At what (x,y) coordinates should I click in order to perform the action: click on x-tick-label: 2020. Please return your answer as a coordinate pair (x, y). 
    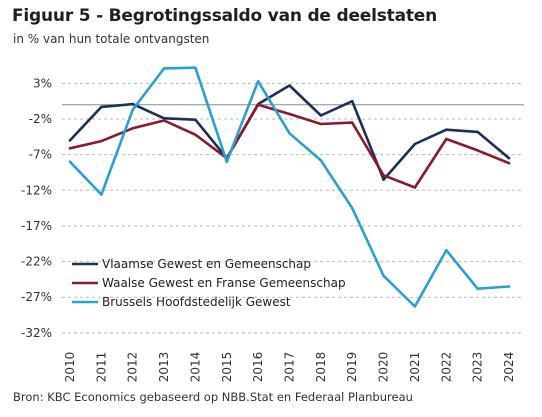
    Looking at the image, I should click on (384, 367).